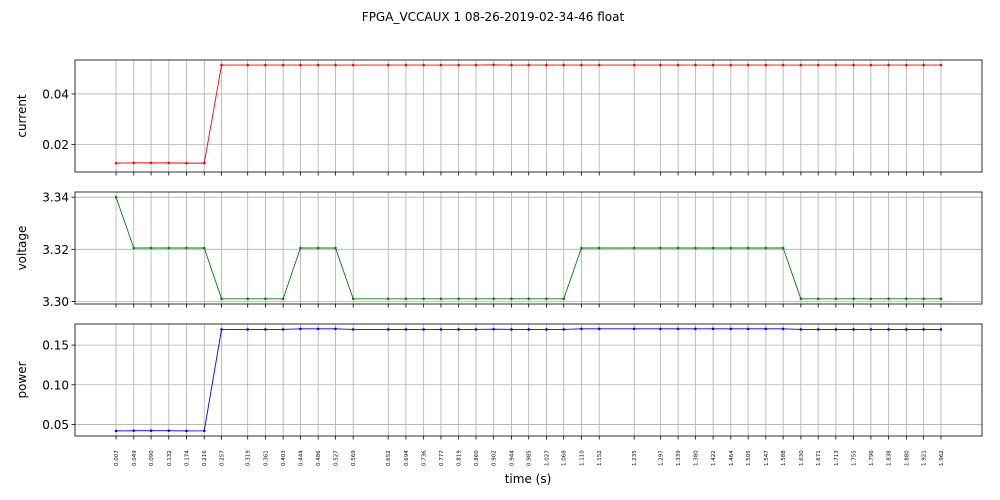 This screenshot has height=500, width=1000. What do you see at coordinates (22, 116) in the screenshot?
I see `y-axis-label: current` at bounding box center [22, 116].